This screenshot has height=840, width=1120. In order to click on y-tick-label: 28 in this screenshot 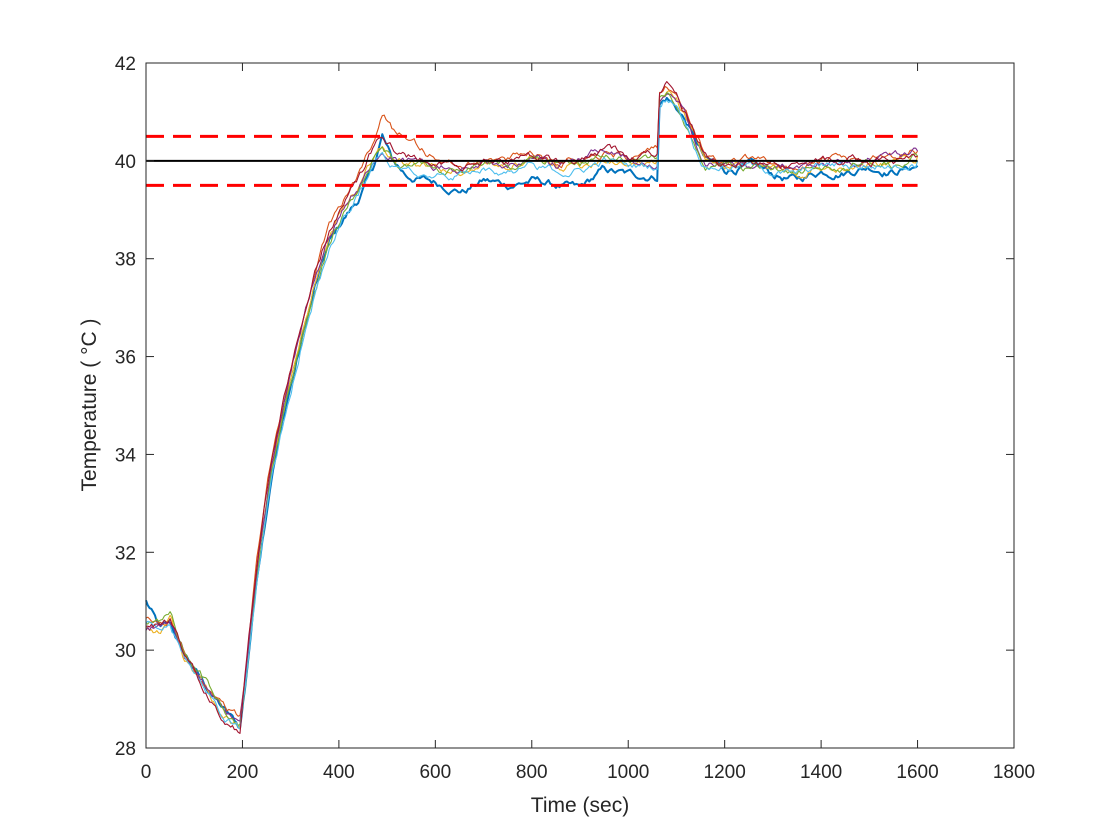, I will do `click(125, 749)`.